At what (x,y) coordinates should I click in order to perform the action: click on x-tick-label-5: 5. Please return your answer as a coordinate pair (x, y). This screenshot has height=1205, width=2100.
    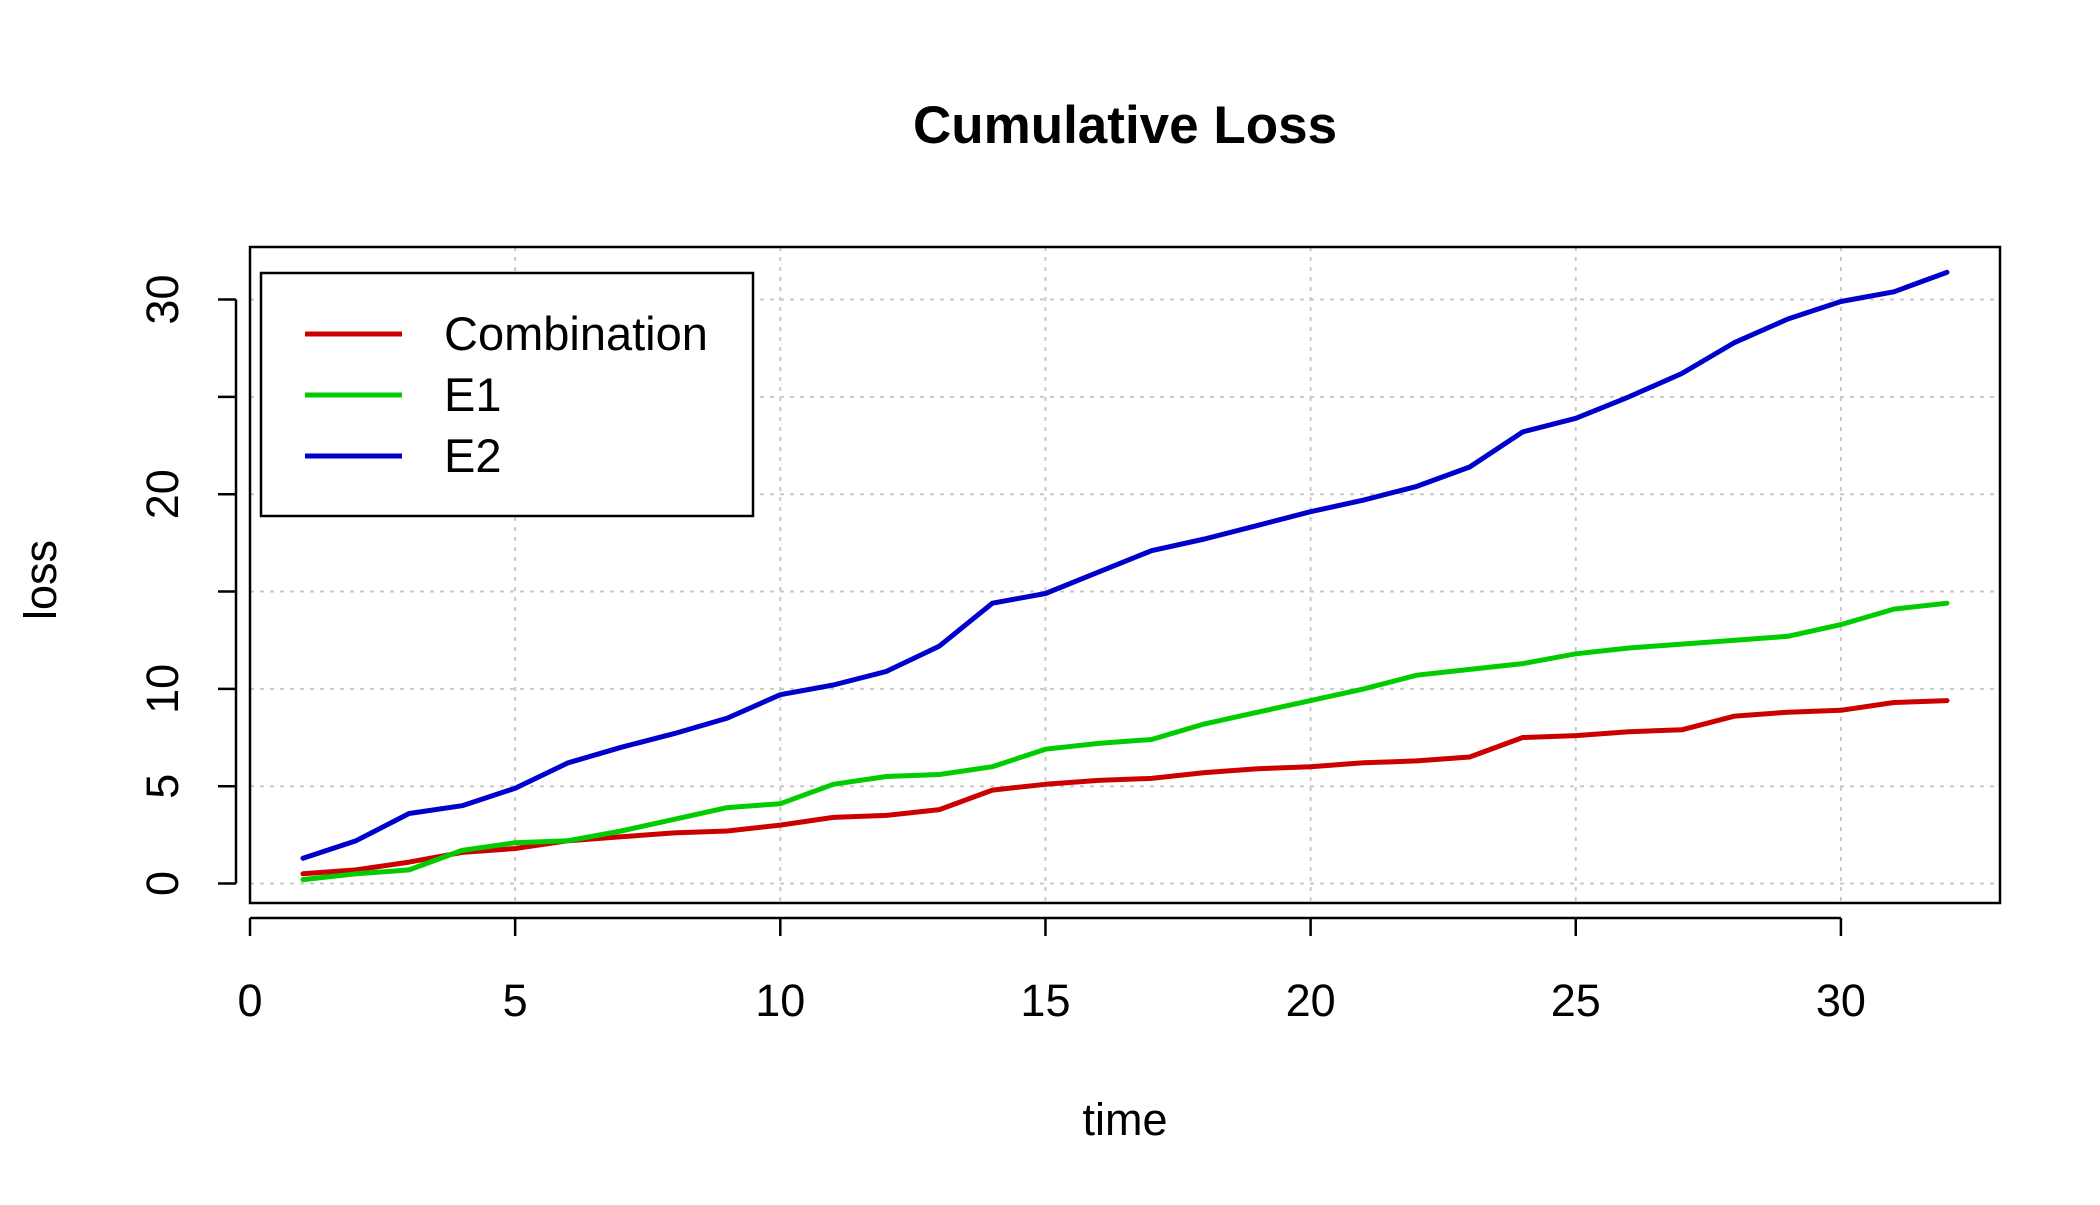
    Looking at the image, I should click on (515, 1000).